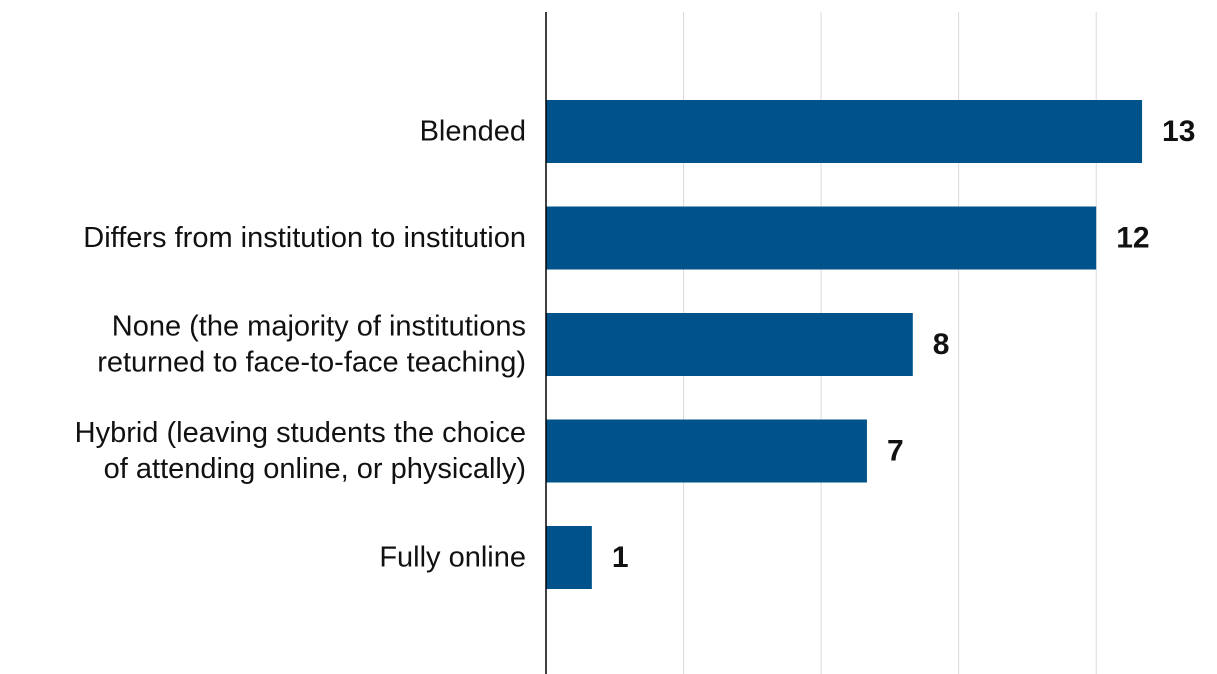 The width and height of the screenshot is (1217, 674). What do you see at coordinates (304, 238) in the screenshot?
I see `category-label: Differs from institution to institution` at bounding box center [304, 238].